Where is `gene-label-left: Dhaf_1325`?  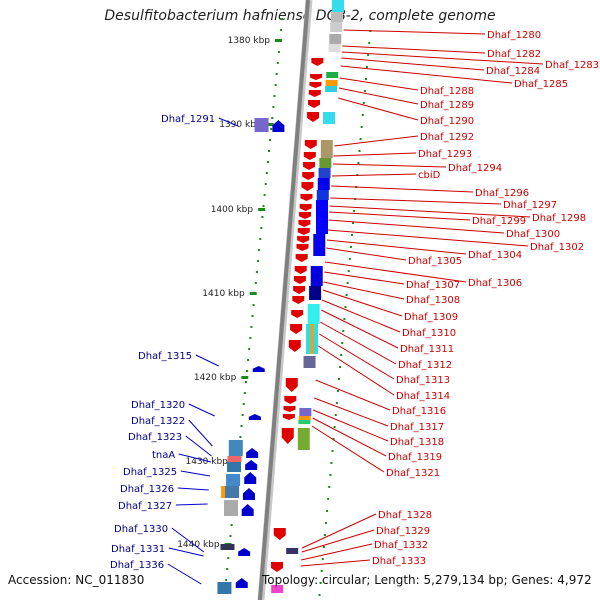
gene-label-left: Dhaf_1325 is located at coordinates (150, 472).